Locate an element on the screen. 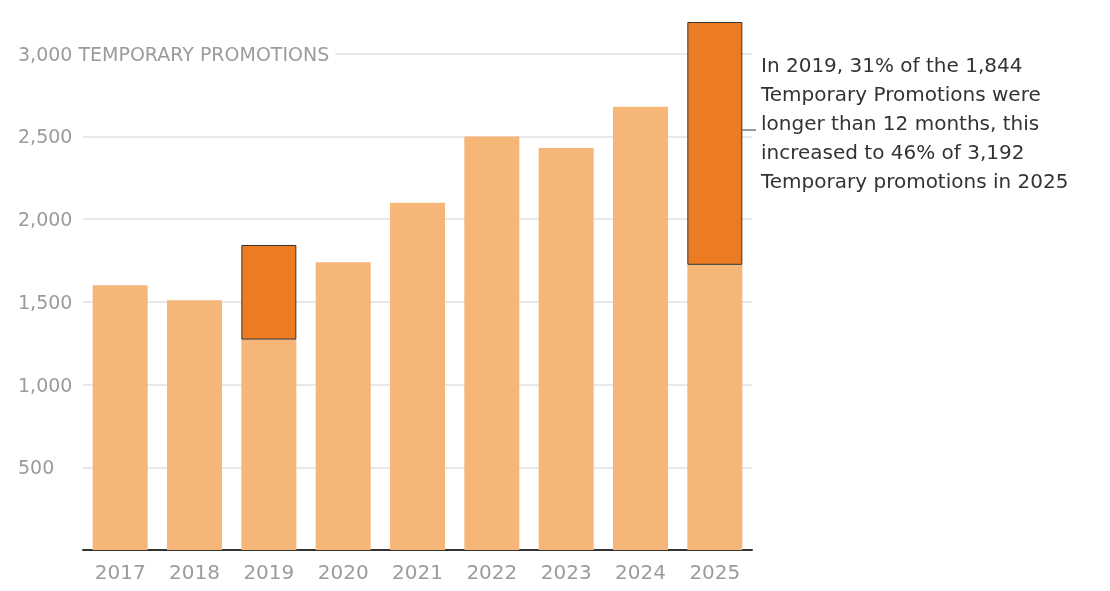 Image resolution: width=1110 pixels, height=591 pixels. y-tick-label: 1,500 is located at coordinates (45, 301).